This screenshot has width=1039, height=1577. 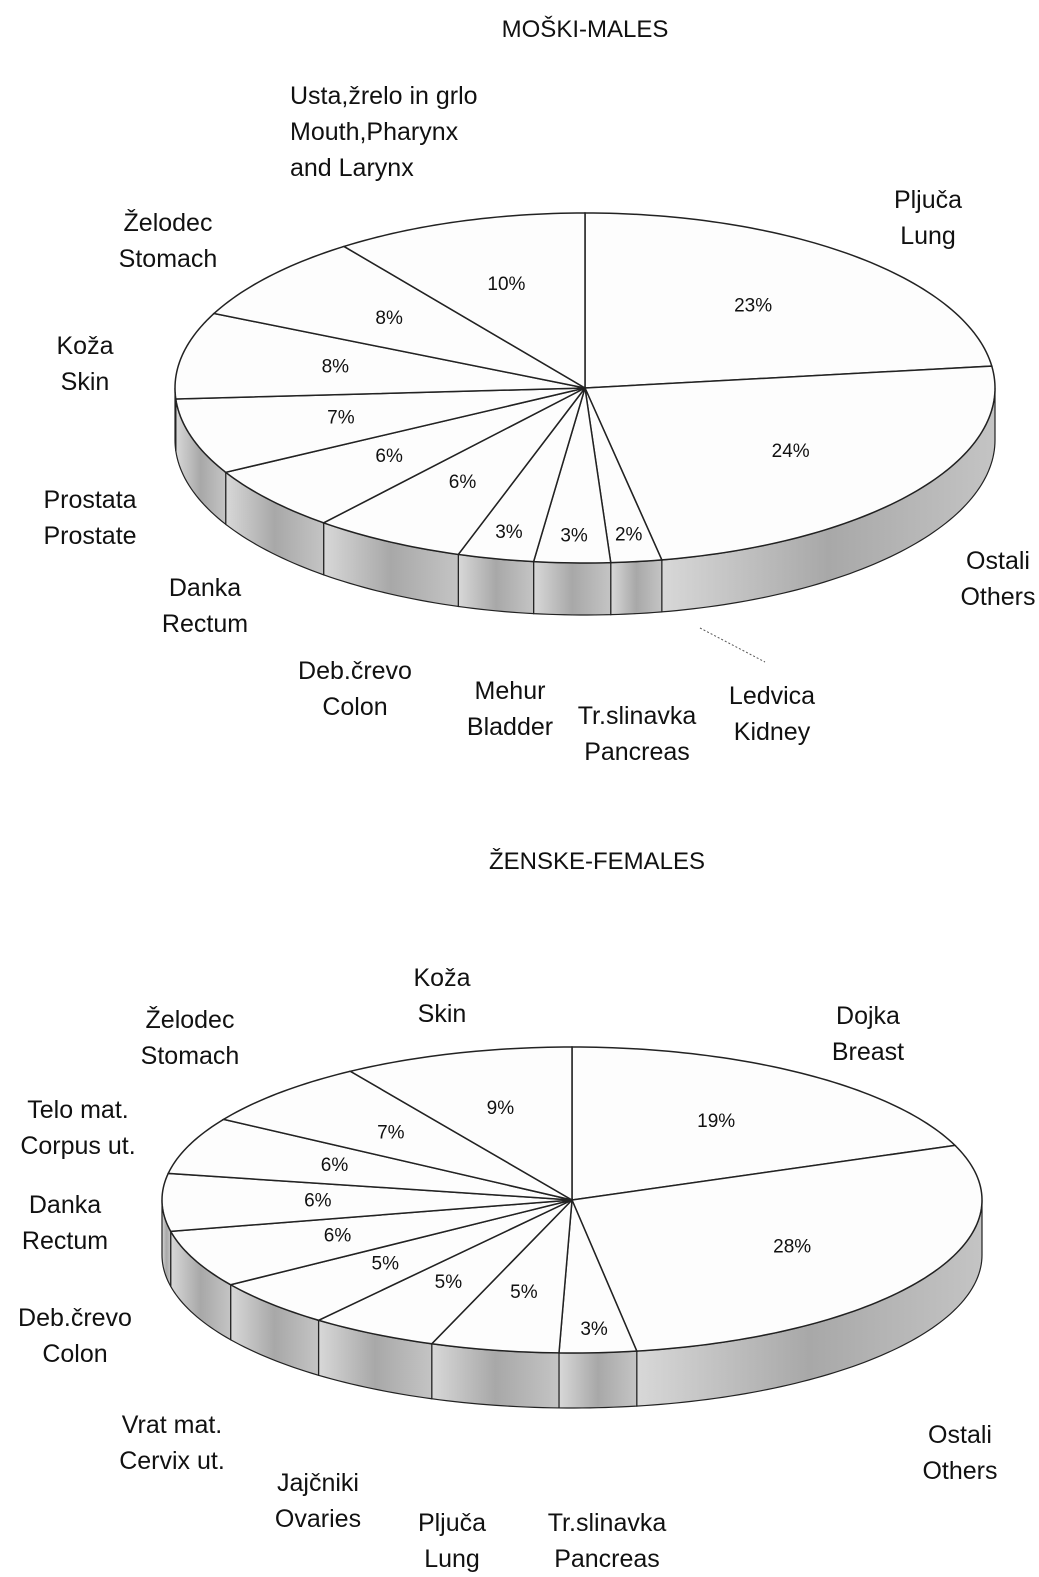 What do you see at coordinates (501, 1108) in the screenshot?
I see `value-label: 9%` at bounding box center [501, 1108].